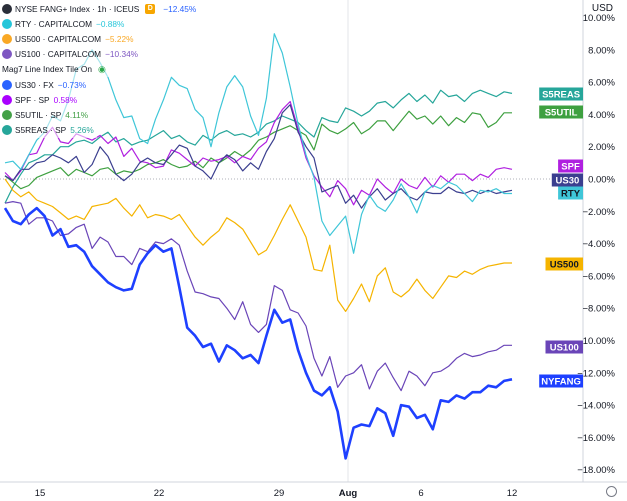  I want to click on x-tick-label: 6, so click(420, 493).